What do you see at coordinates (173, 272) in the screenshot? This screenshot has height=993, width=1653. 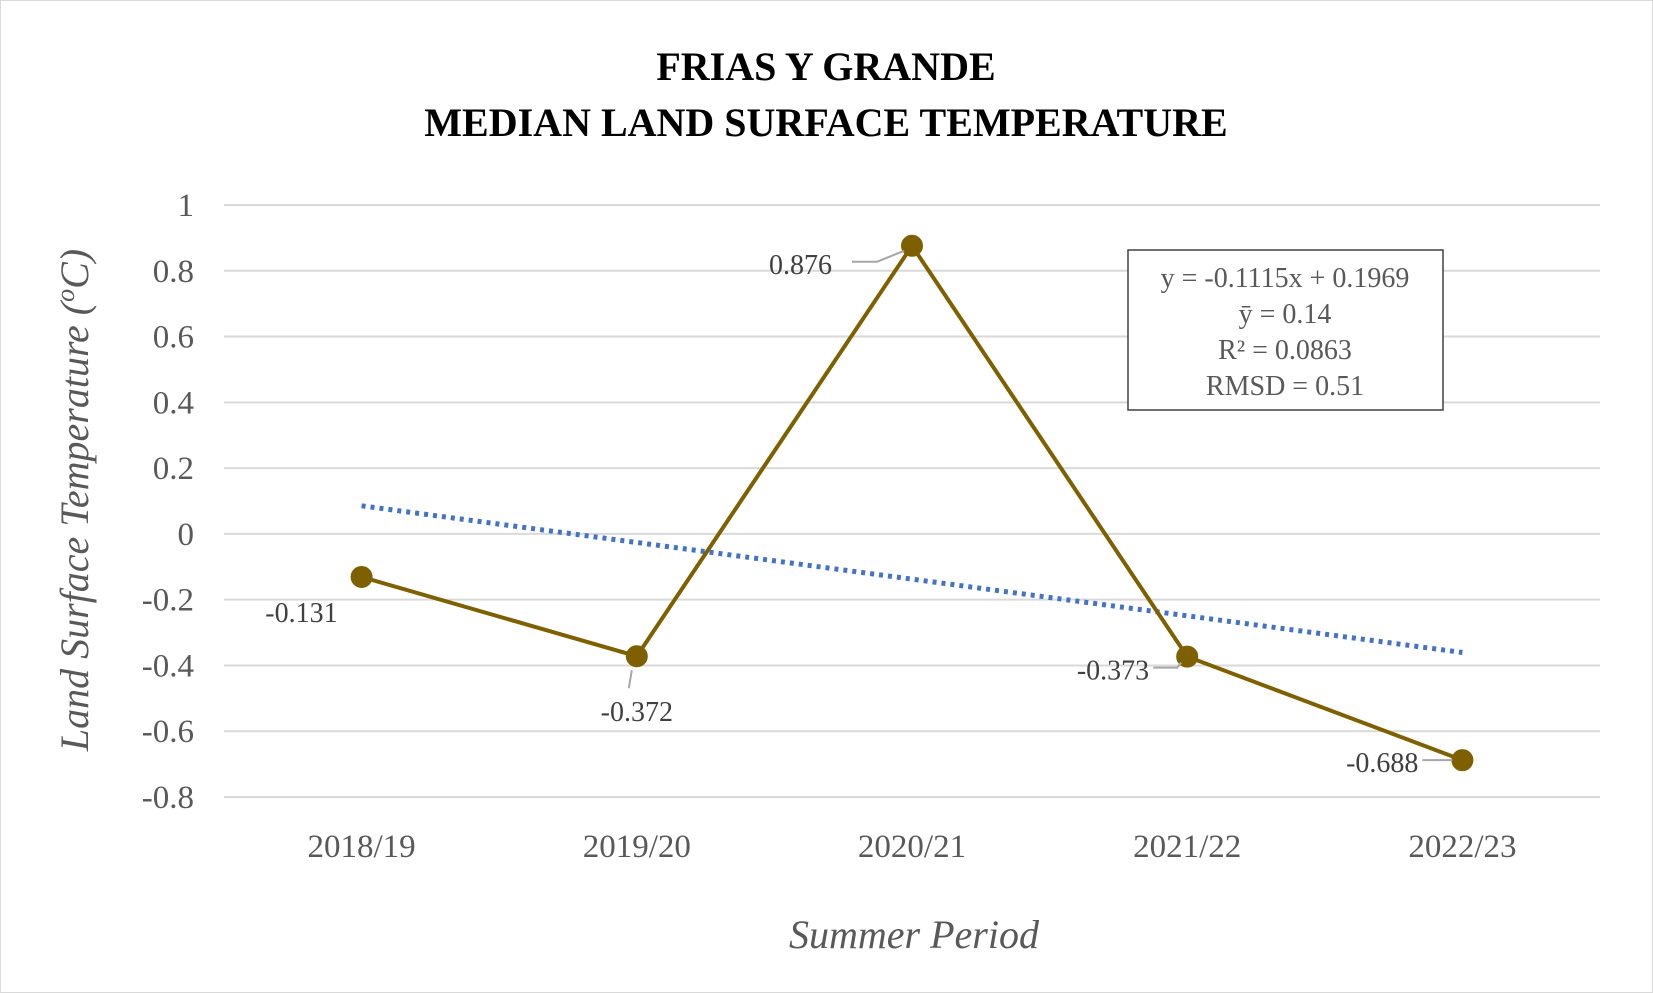 I see `y-tick-label: 0.8` at bounding box center [173, 272].